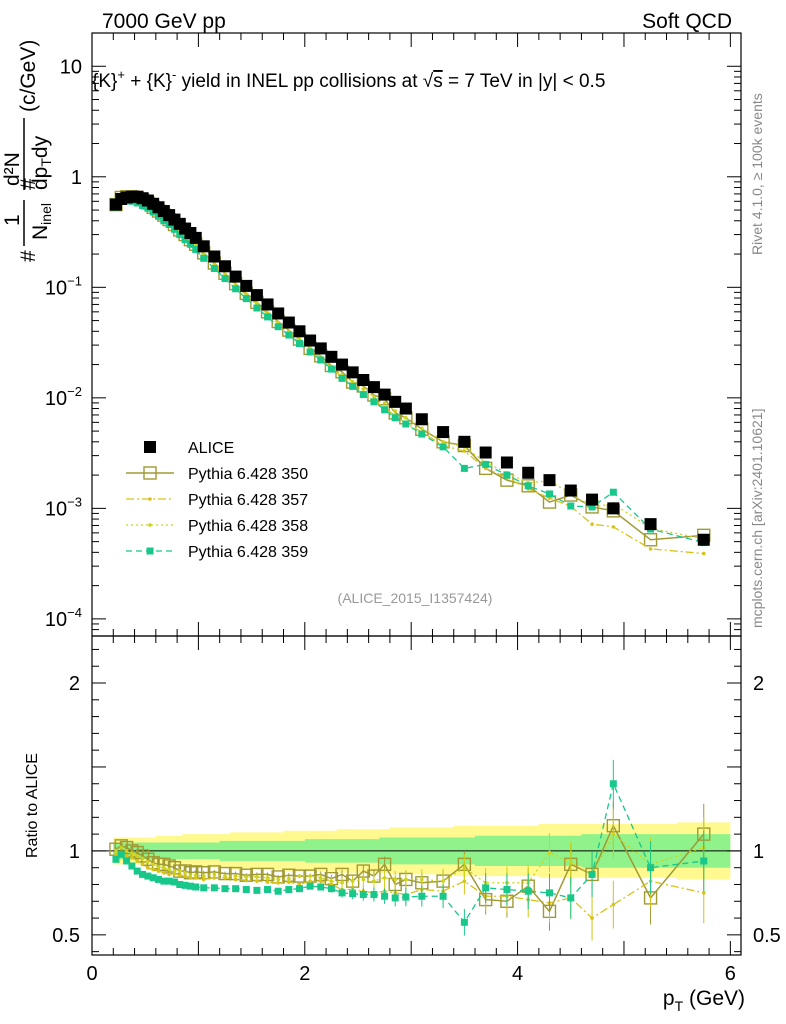 Image resolution: width=786 pixels, height=1024 pixels. Describe the element at coordinates (104, 81) in the screenshot. I see `title-part1: {K}` at that location.